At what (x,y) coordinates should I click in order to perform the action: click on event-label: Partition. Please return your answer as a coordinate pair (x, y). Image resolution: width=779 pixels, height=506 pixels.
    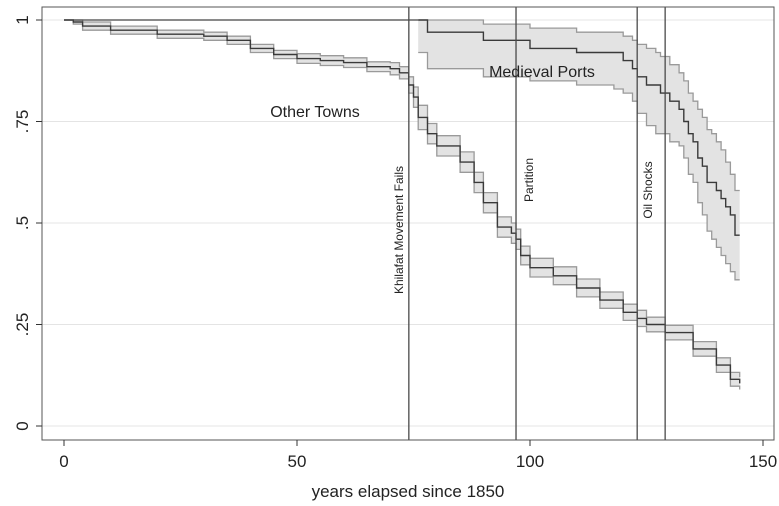
    Looking at the image, I should click on (529, 180).